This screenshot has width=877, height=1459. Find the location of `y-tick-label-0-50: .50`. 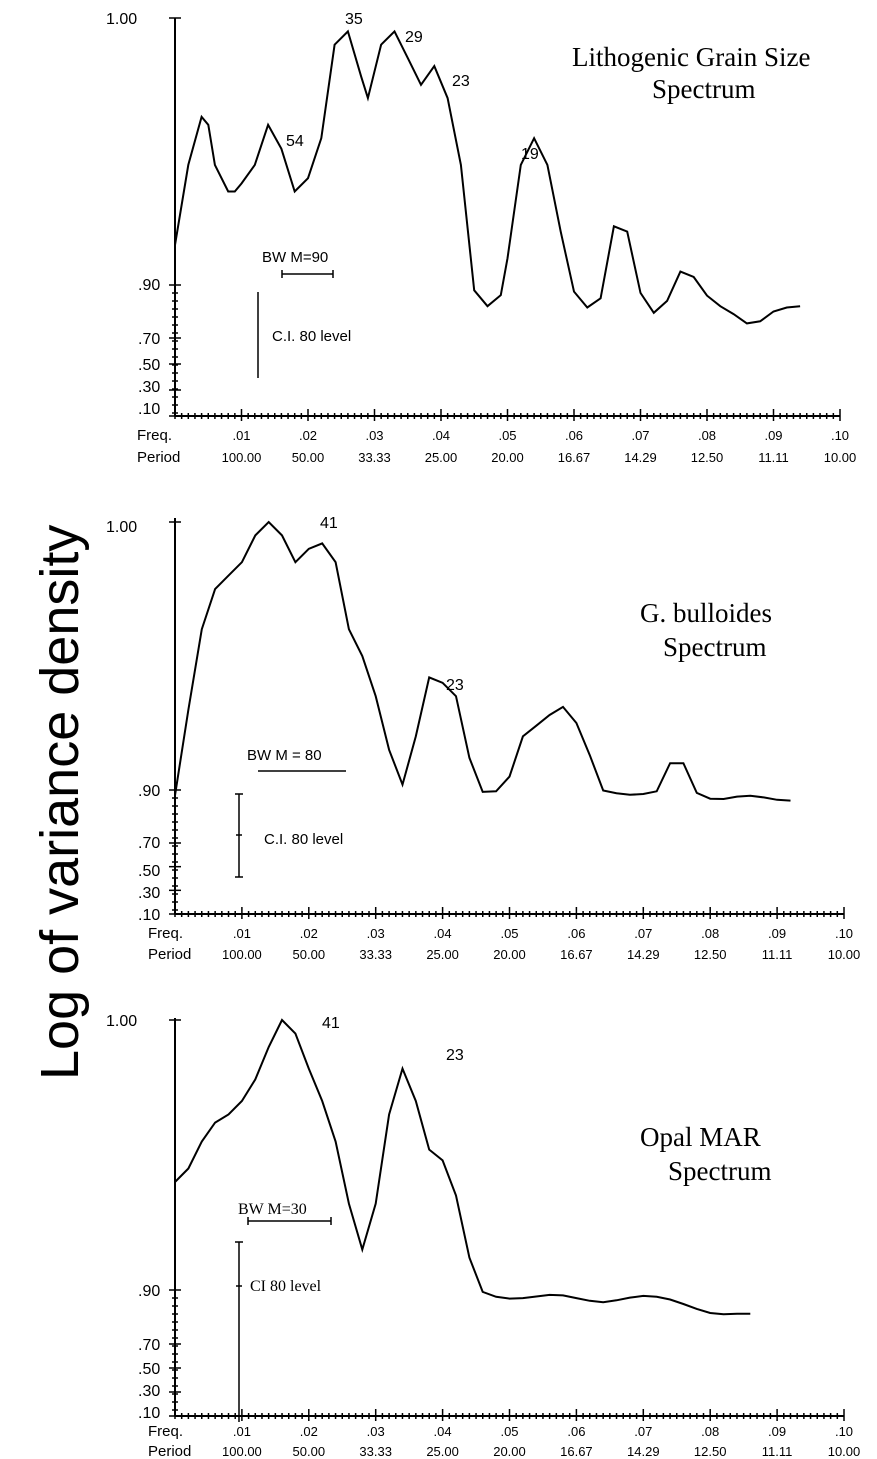

y-tick-label-0-50: .50 is located at coordinates (149, 365).